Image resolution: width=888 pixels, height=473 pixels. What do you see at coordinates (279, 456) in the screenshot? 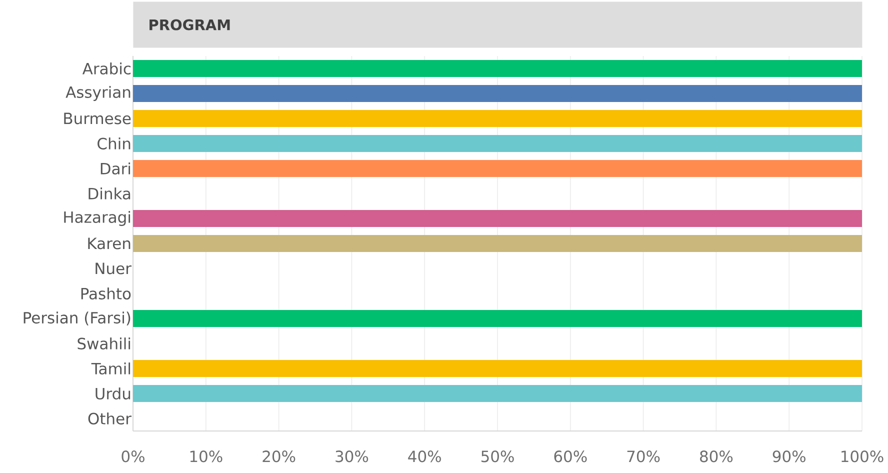
I see `x-tick-label: 20%` at bounding box center [279, 456].